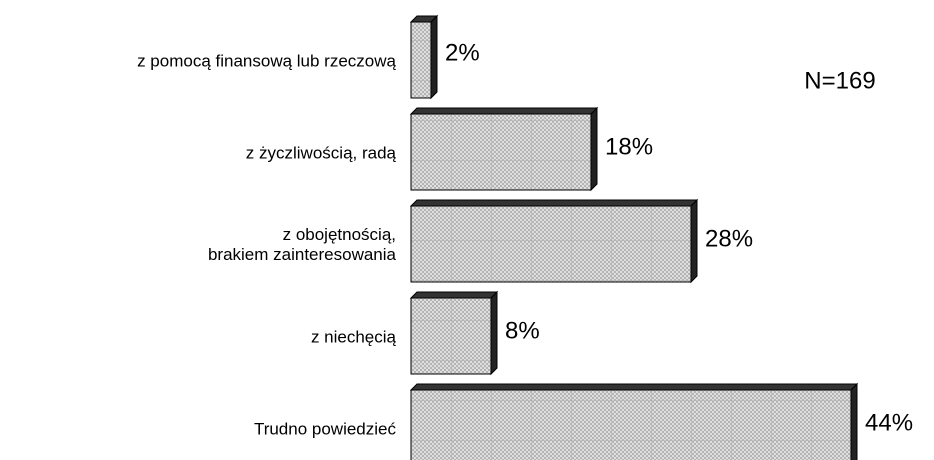 The image size is (934, 460). What do you see at coordinates (729, 238) in the screenshot?
I see `value-label: 28%` at bounding box center [729, 238].